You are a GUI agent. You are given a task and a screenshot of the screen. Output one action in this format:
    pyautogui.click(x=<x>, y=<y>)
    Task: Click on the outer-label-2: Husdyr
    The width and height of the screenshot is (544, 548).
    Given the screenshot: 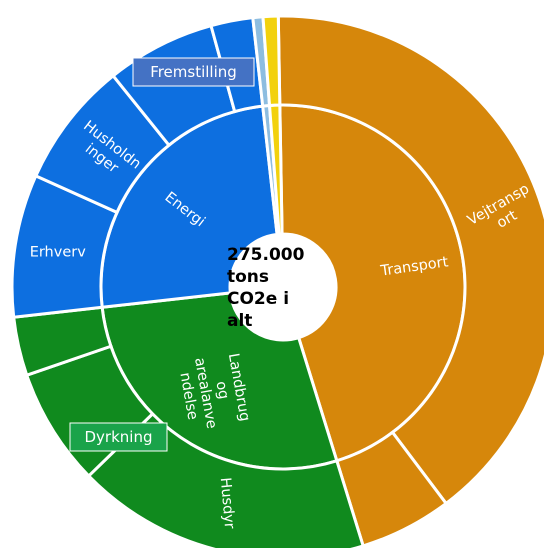 What is the action you would take?
    pyautogui.click(x=227, y=503)
    